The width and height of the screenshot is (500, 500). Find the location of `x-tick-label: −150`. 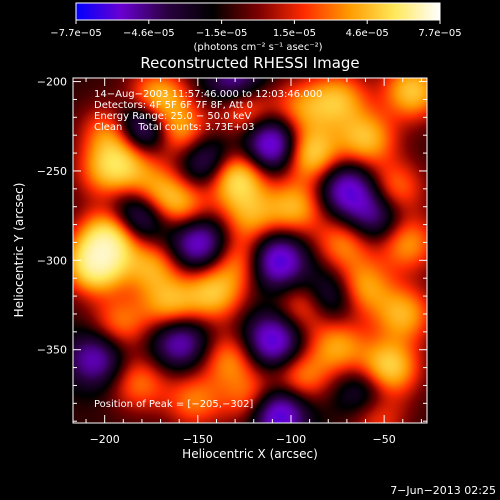

x-tick-label: −150 is located at coordinates (198, 439).